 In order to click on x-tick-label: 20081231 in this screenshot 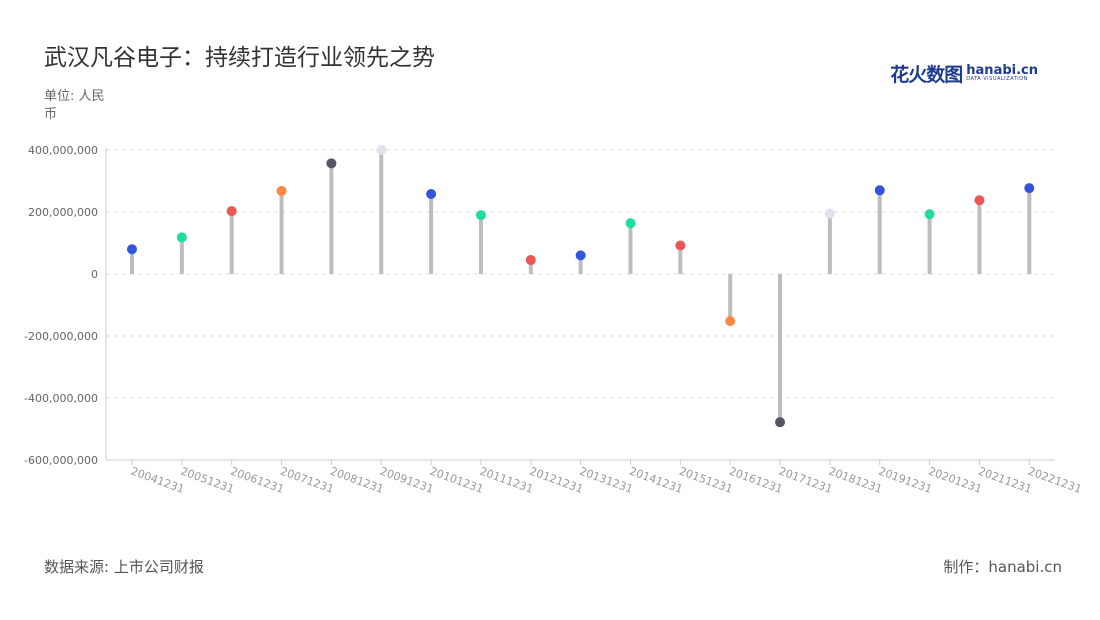, I will do `click(356, 480)`.